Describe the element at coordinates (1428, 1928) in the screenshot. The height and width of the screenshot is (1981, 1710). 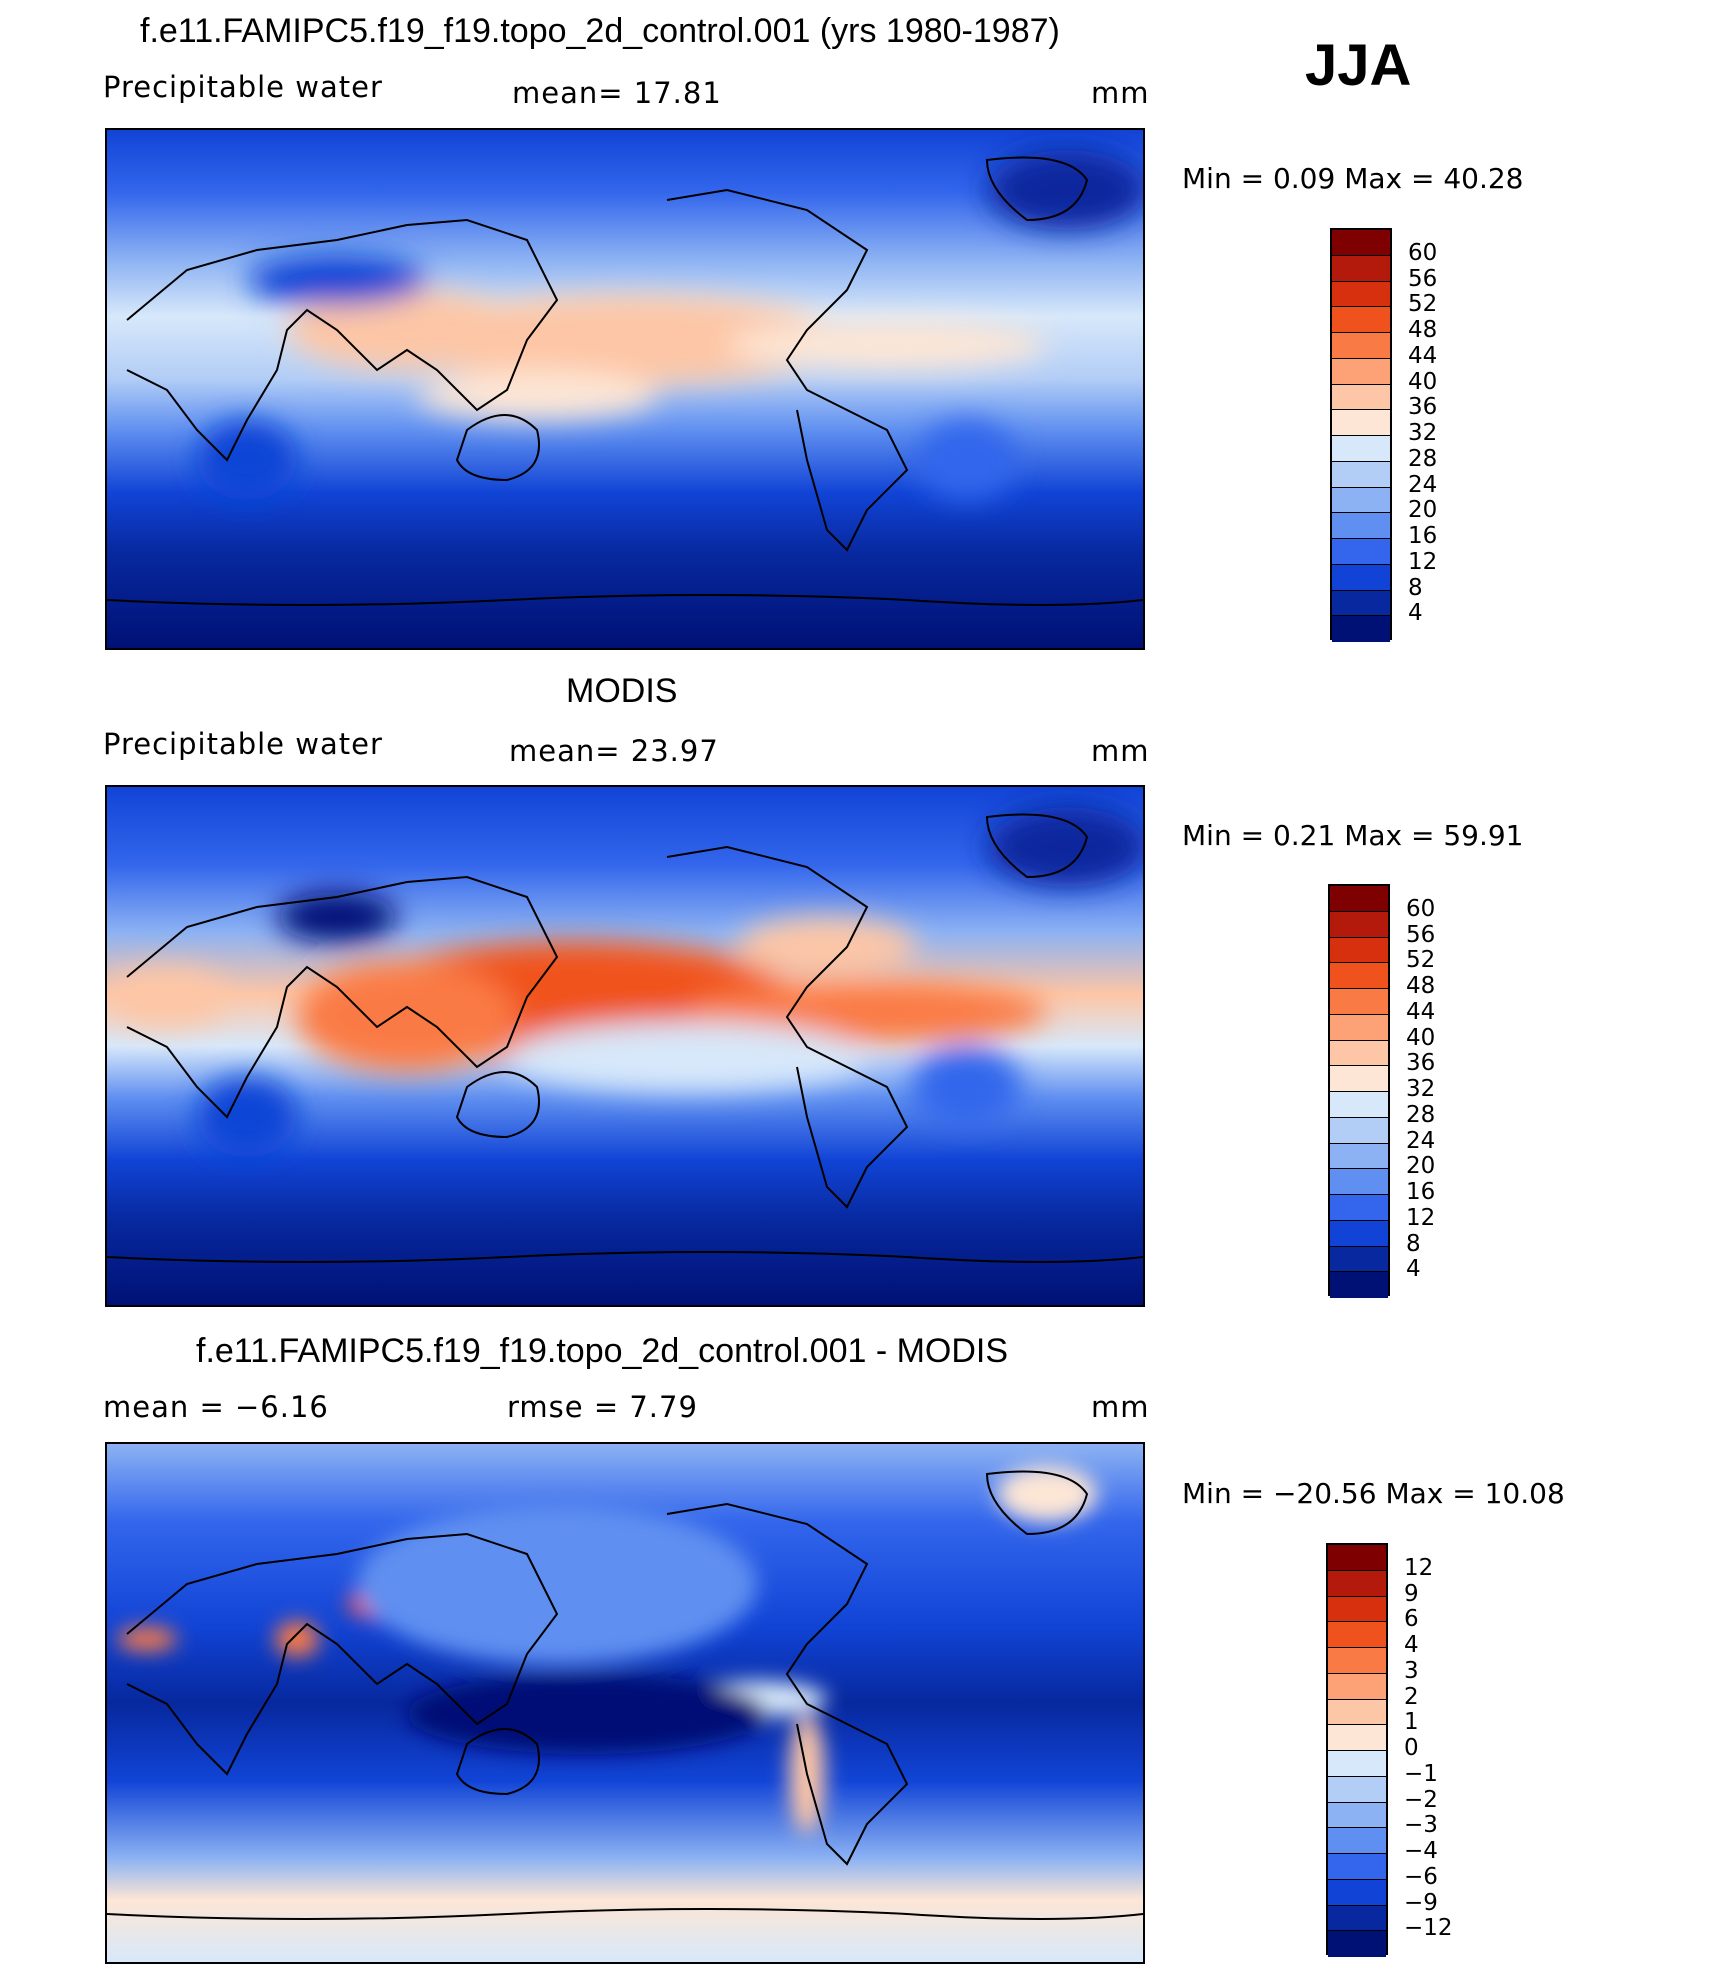
I see `colorbar-tick-label: −12` at that location.